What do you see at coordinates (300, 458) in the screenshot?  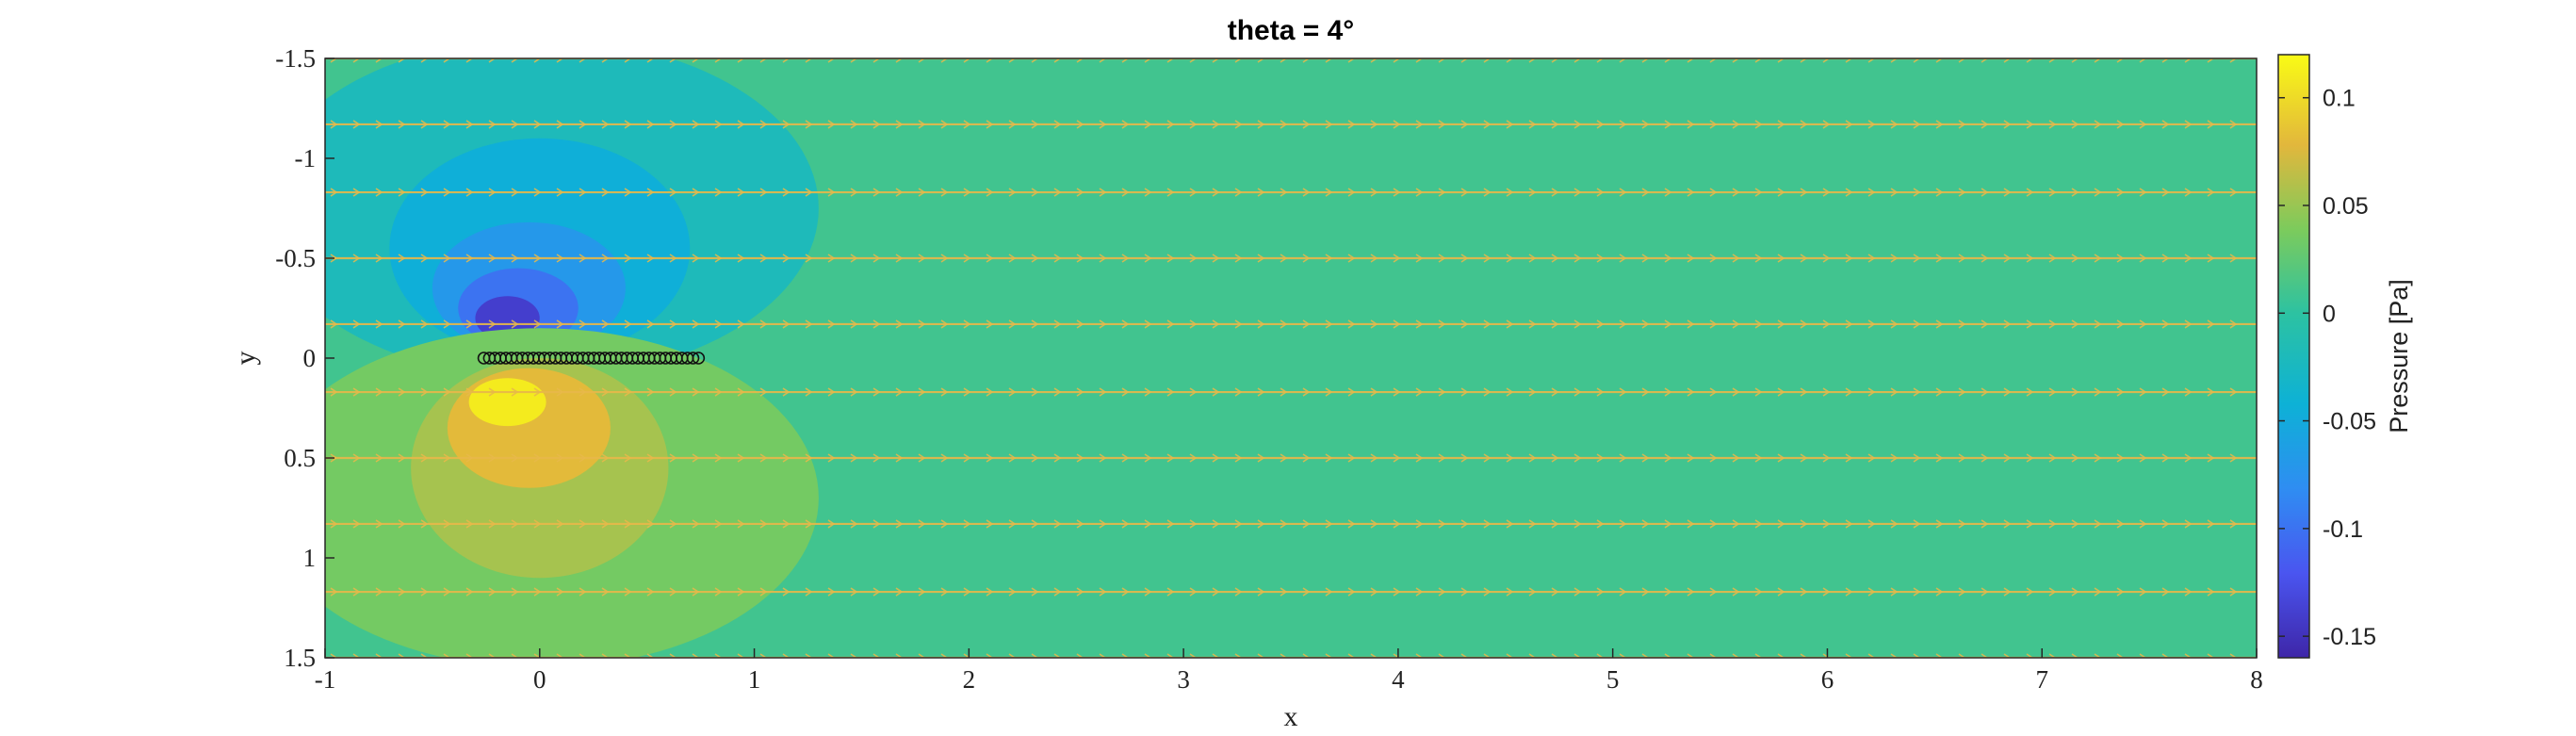 I see `y-tick-label: 0.5` at bounding box center [300, 458].